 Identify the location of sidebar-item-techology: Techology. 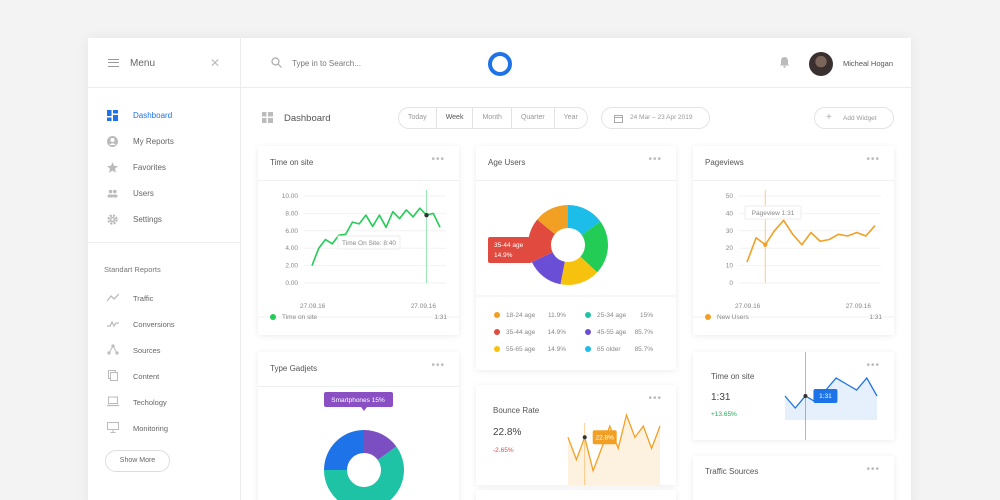
(164, 408).